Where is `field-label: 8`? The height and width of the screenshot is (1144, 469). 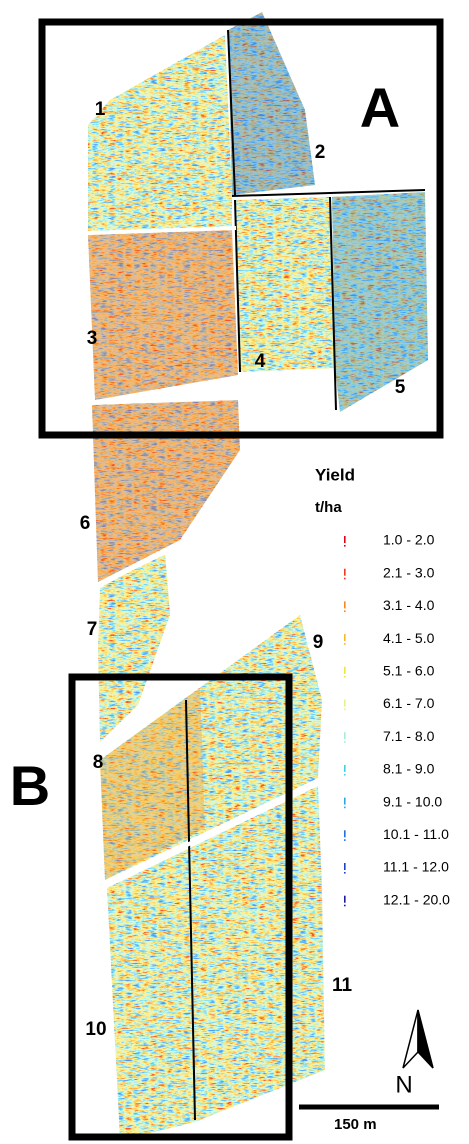
field-label: 8 is located at coordinates (98, 762).